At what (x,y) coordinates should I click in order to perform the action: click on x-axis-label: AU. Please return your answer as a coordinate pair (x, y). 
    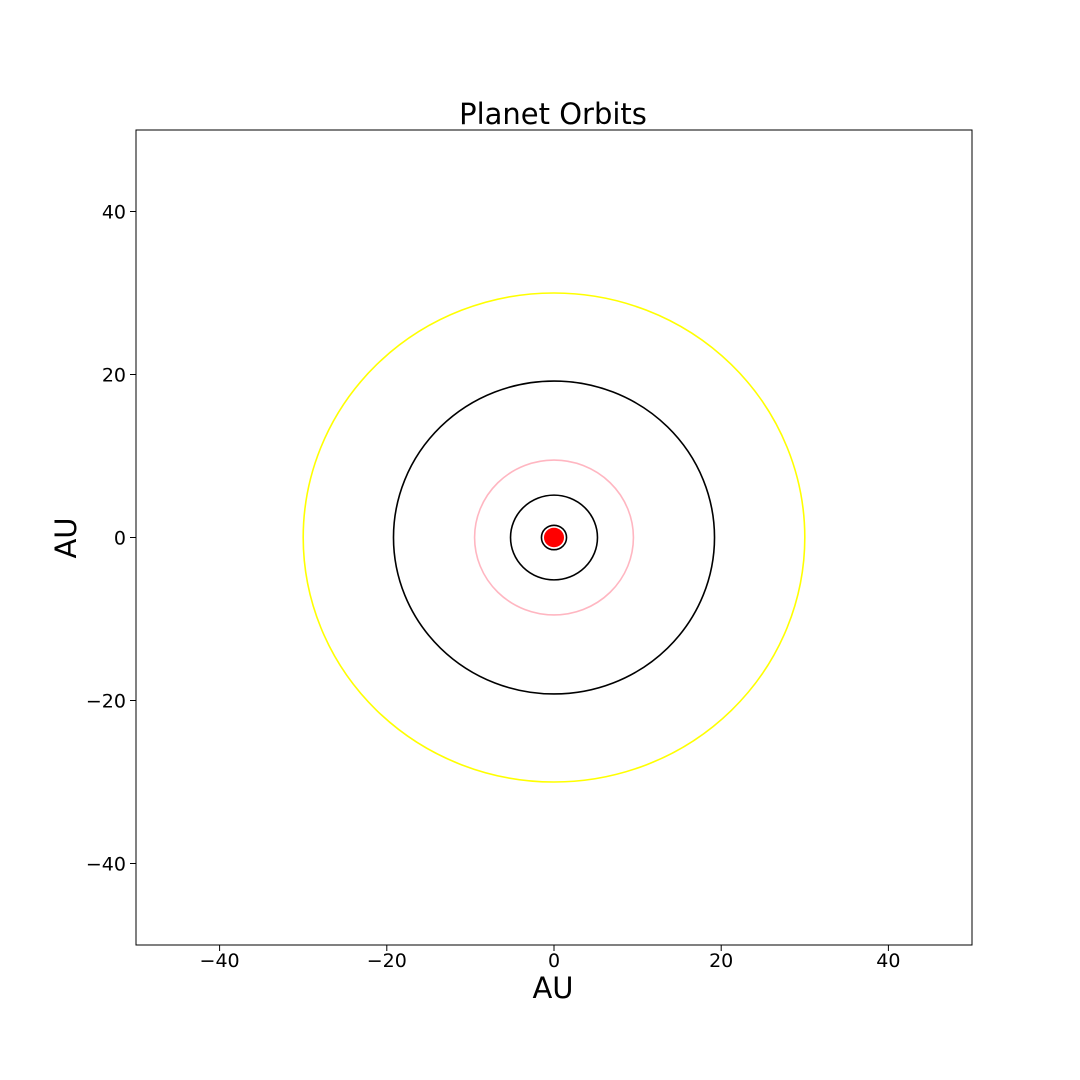
    Looking at the image, I should click on (552, 988).